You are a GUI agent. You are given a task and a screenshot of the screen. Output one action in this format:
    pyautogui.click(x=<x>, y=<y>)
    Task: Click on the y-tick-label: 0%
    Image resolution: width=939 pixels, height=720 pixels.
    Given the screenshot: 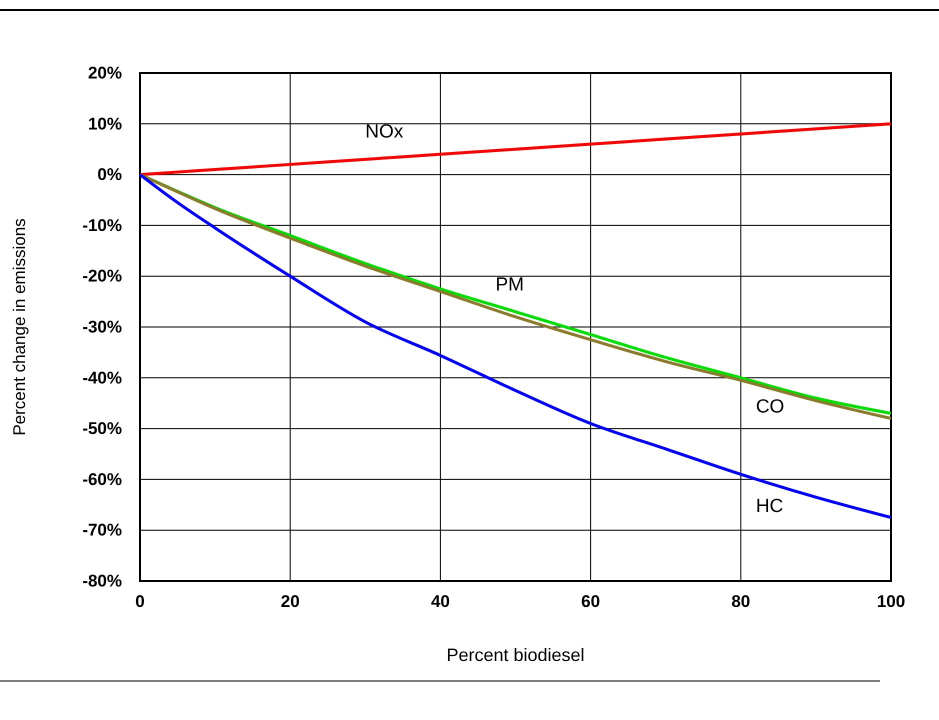 What is the action you would take?
    pyautogui.click(x=109, y=174)
    